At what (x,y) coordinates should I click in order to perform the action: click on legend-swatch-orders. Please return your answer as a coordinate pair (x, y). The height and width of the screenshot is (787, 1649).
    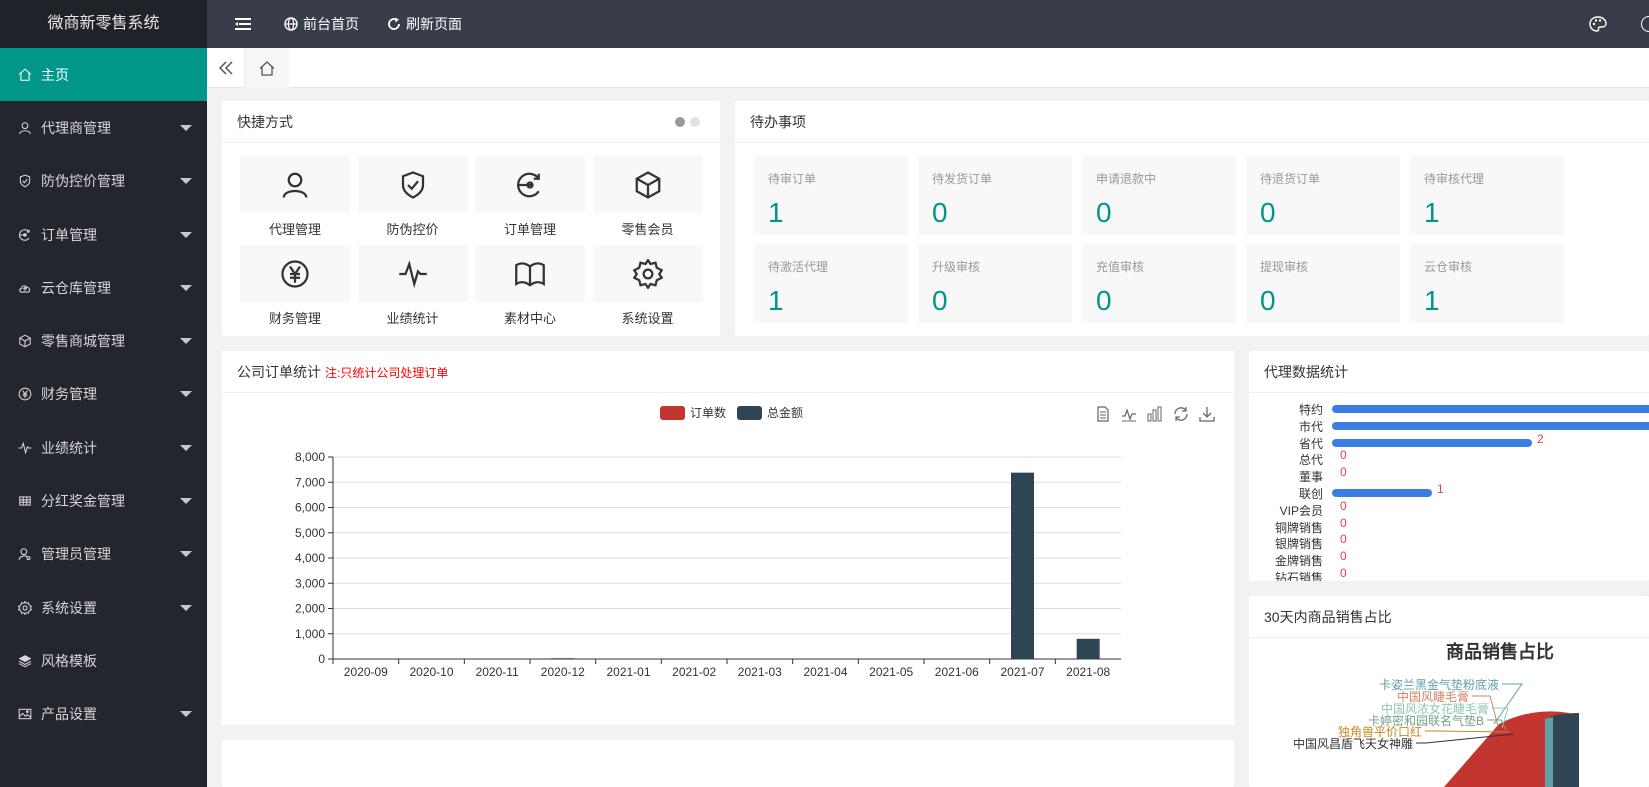
    Looking at the image, I should click on (672, 412).